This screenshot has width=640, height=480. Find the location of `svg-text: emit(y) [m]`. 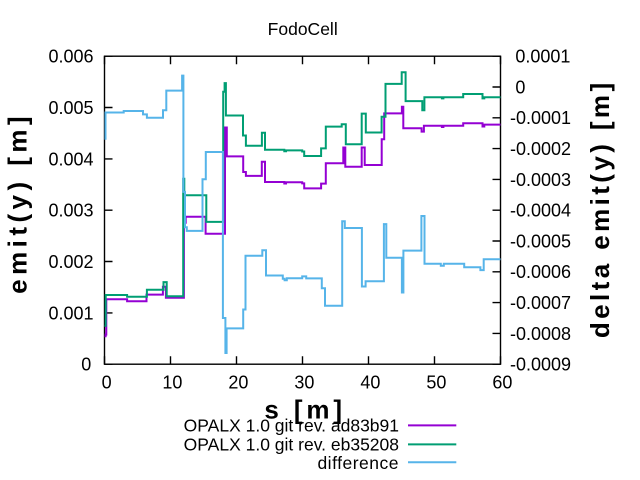

svg-text: emit(y) [m] is located at coordinates (18, 203).